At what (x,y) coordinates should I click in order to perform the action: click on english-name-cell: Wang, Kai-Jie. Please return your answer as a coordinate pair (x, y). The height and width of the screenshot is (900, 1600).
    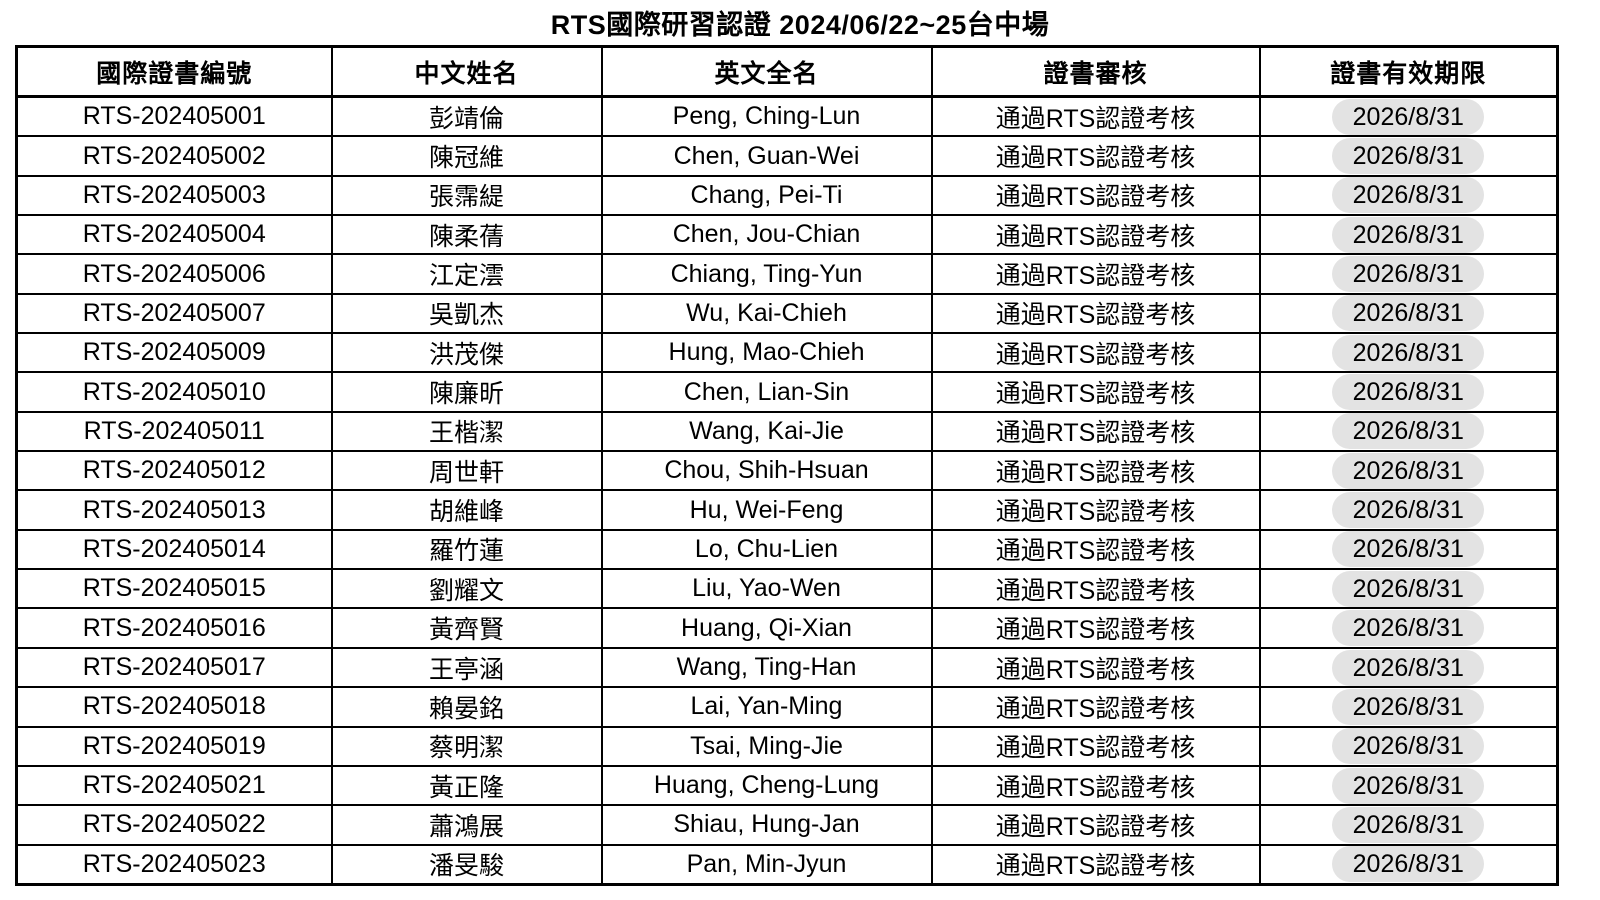
    Looking at the image, I should click on (766, 431).